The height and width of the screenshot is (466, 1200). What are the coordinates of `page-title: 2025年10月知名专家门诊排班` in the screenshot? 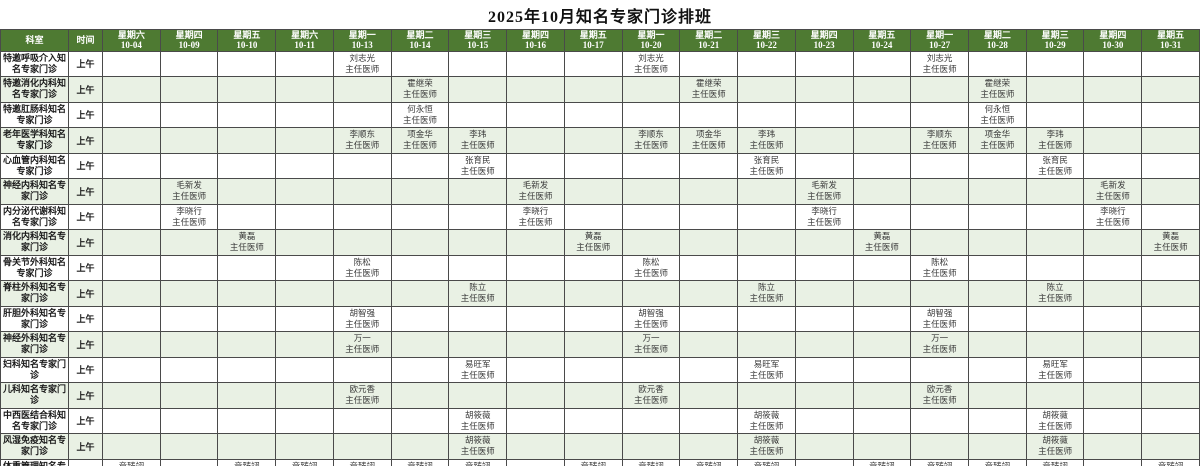 It's located at (599, 17).